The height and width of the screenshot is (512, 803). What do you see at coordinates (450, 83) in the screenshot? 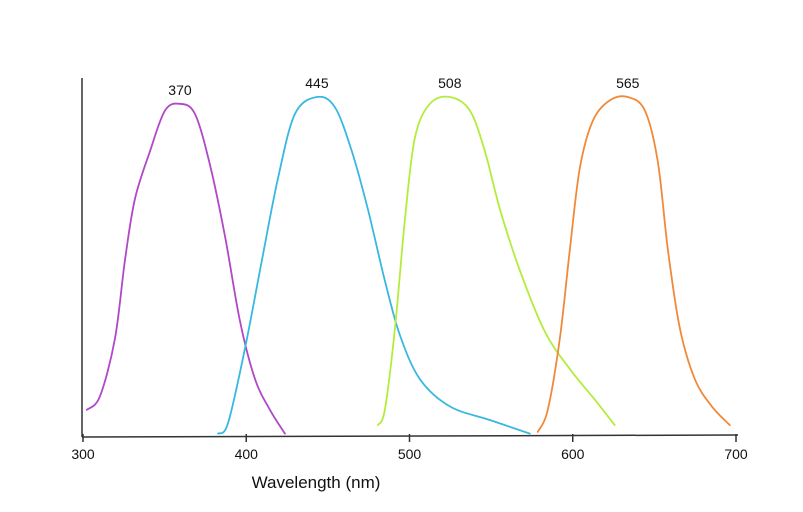
I see `peak-label: 508` at bounding box center [450, 83].